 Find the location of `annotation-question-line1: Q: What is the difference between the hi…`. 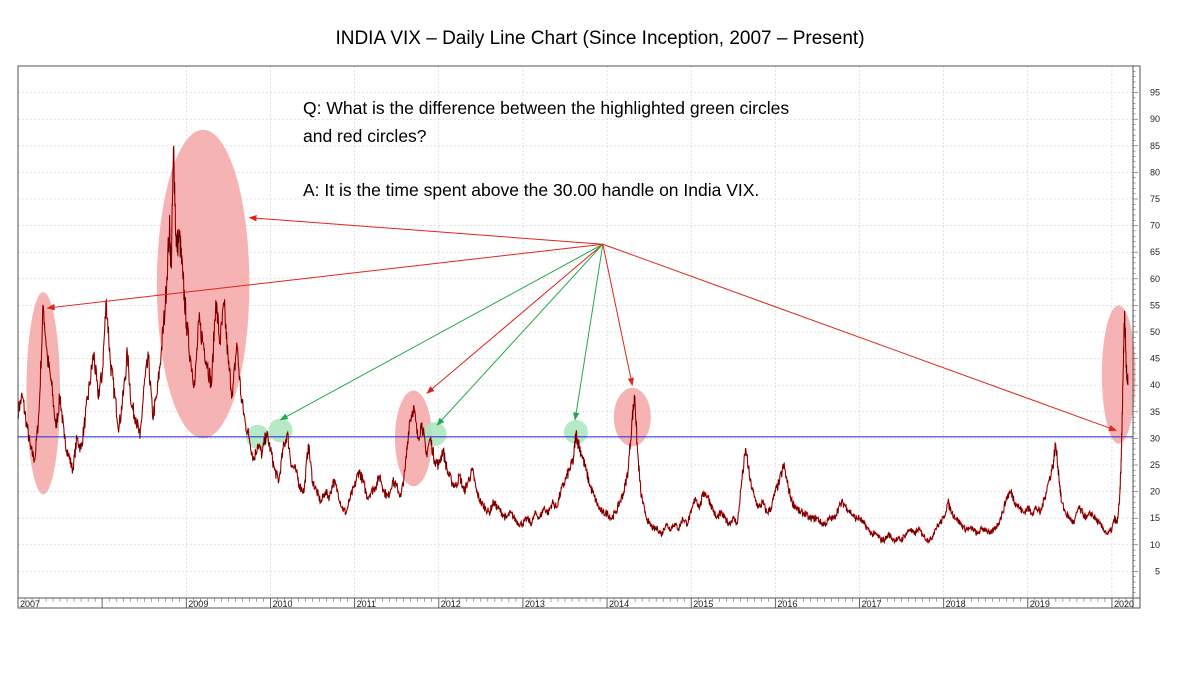

annotation-question-line1: Q: What is the difference between the hi… is located at coordinates (546, 108).